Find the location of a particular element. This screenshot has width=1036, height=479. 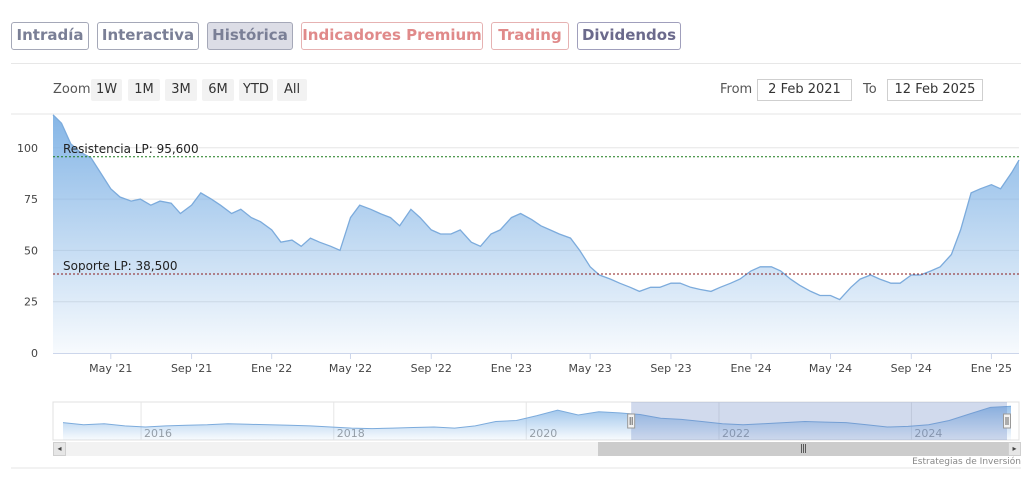

navigator-handle-right is located at coordinates (1007, 421).